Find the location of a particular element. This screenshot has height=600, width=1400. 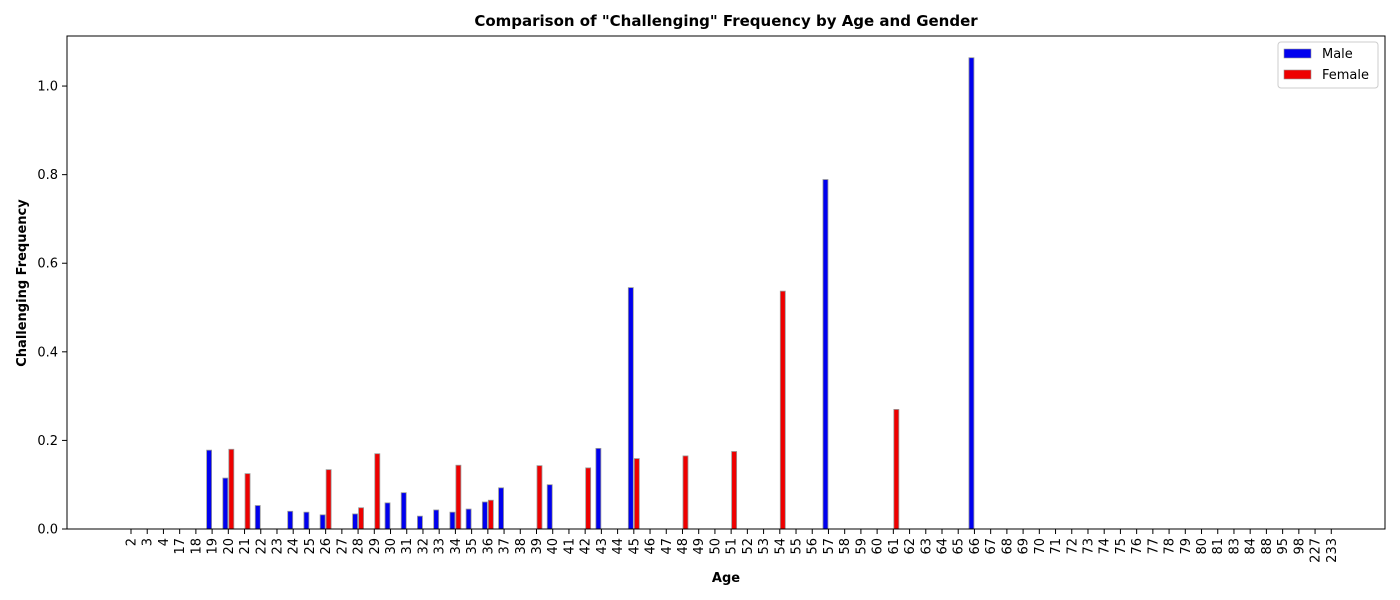

x-tick-label: 70 is located at coordinates (1040, 546).